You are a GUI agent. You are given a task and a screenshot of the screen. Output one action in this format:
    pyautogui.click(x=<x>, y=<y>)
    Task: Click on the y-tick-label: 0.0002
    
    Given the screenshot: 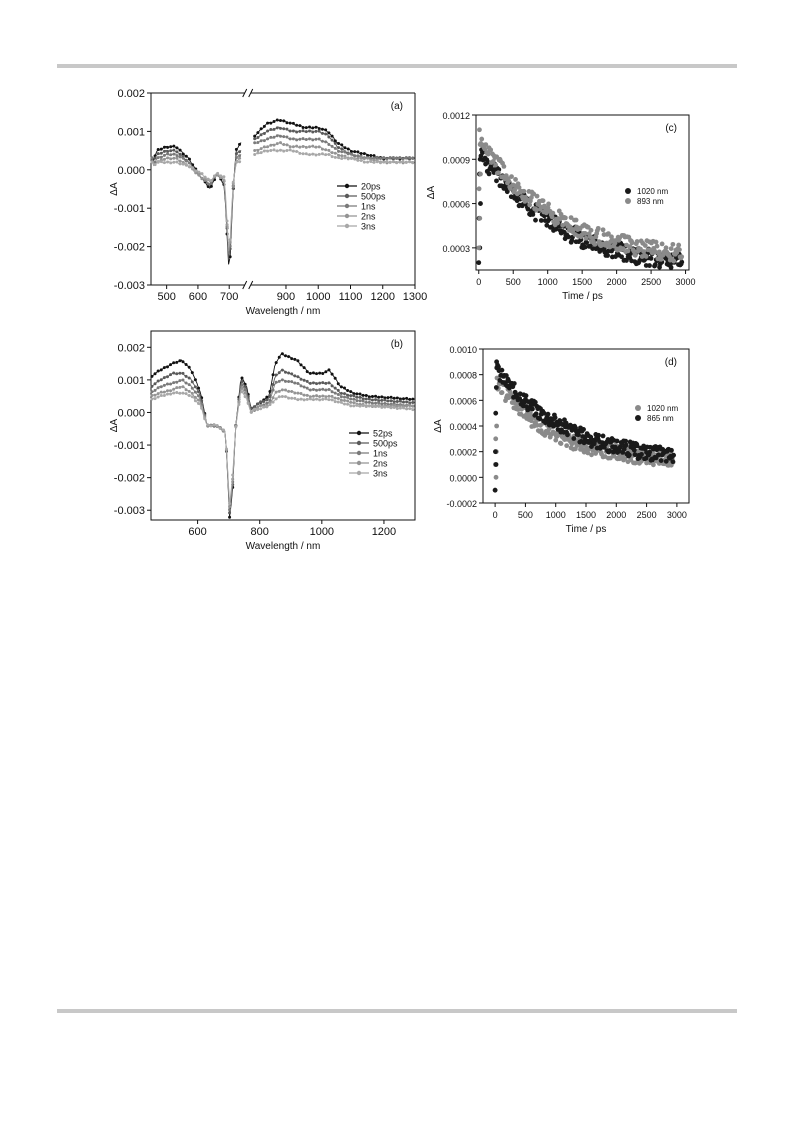 What is the action you would take?
    pyautogui.click(x=463, y=453)
    